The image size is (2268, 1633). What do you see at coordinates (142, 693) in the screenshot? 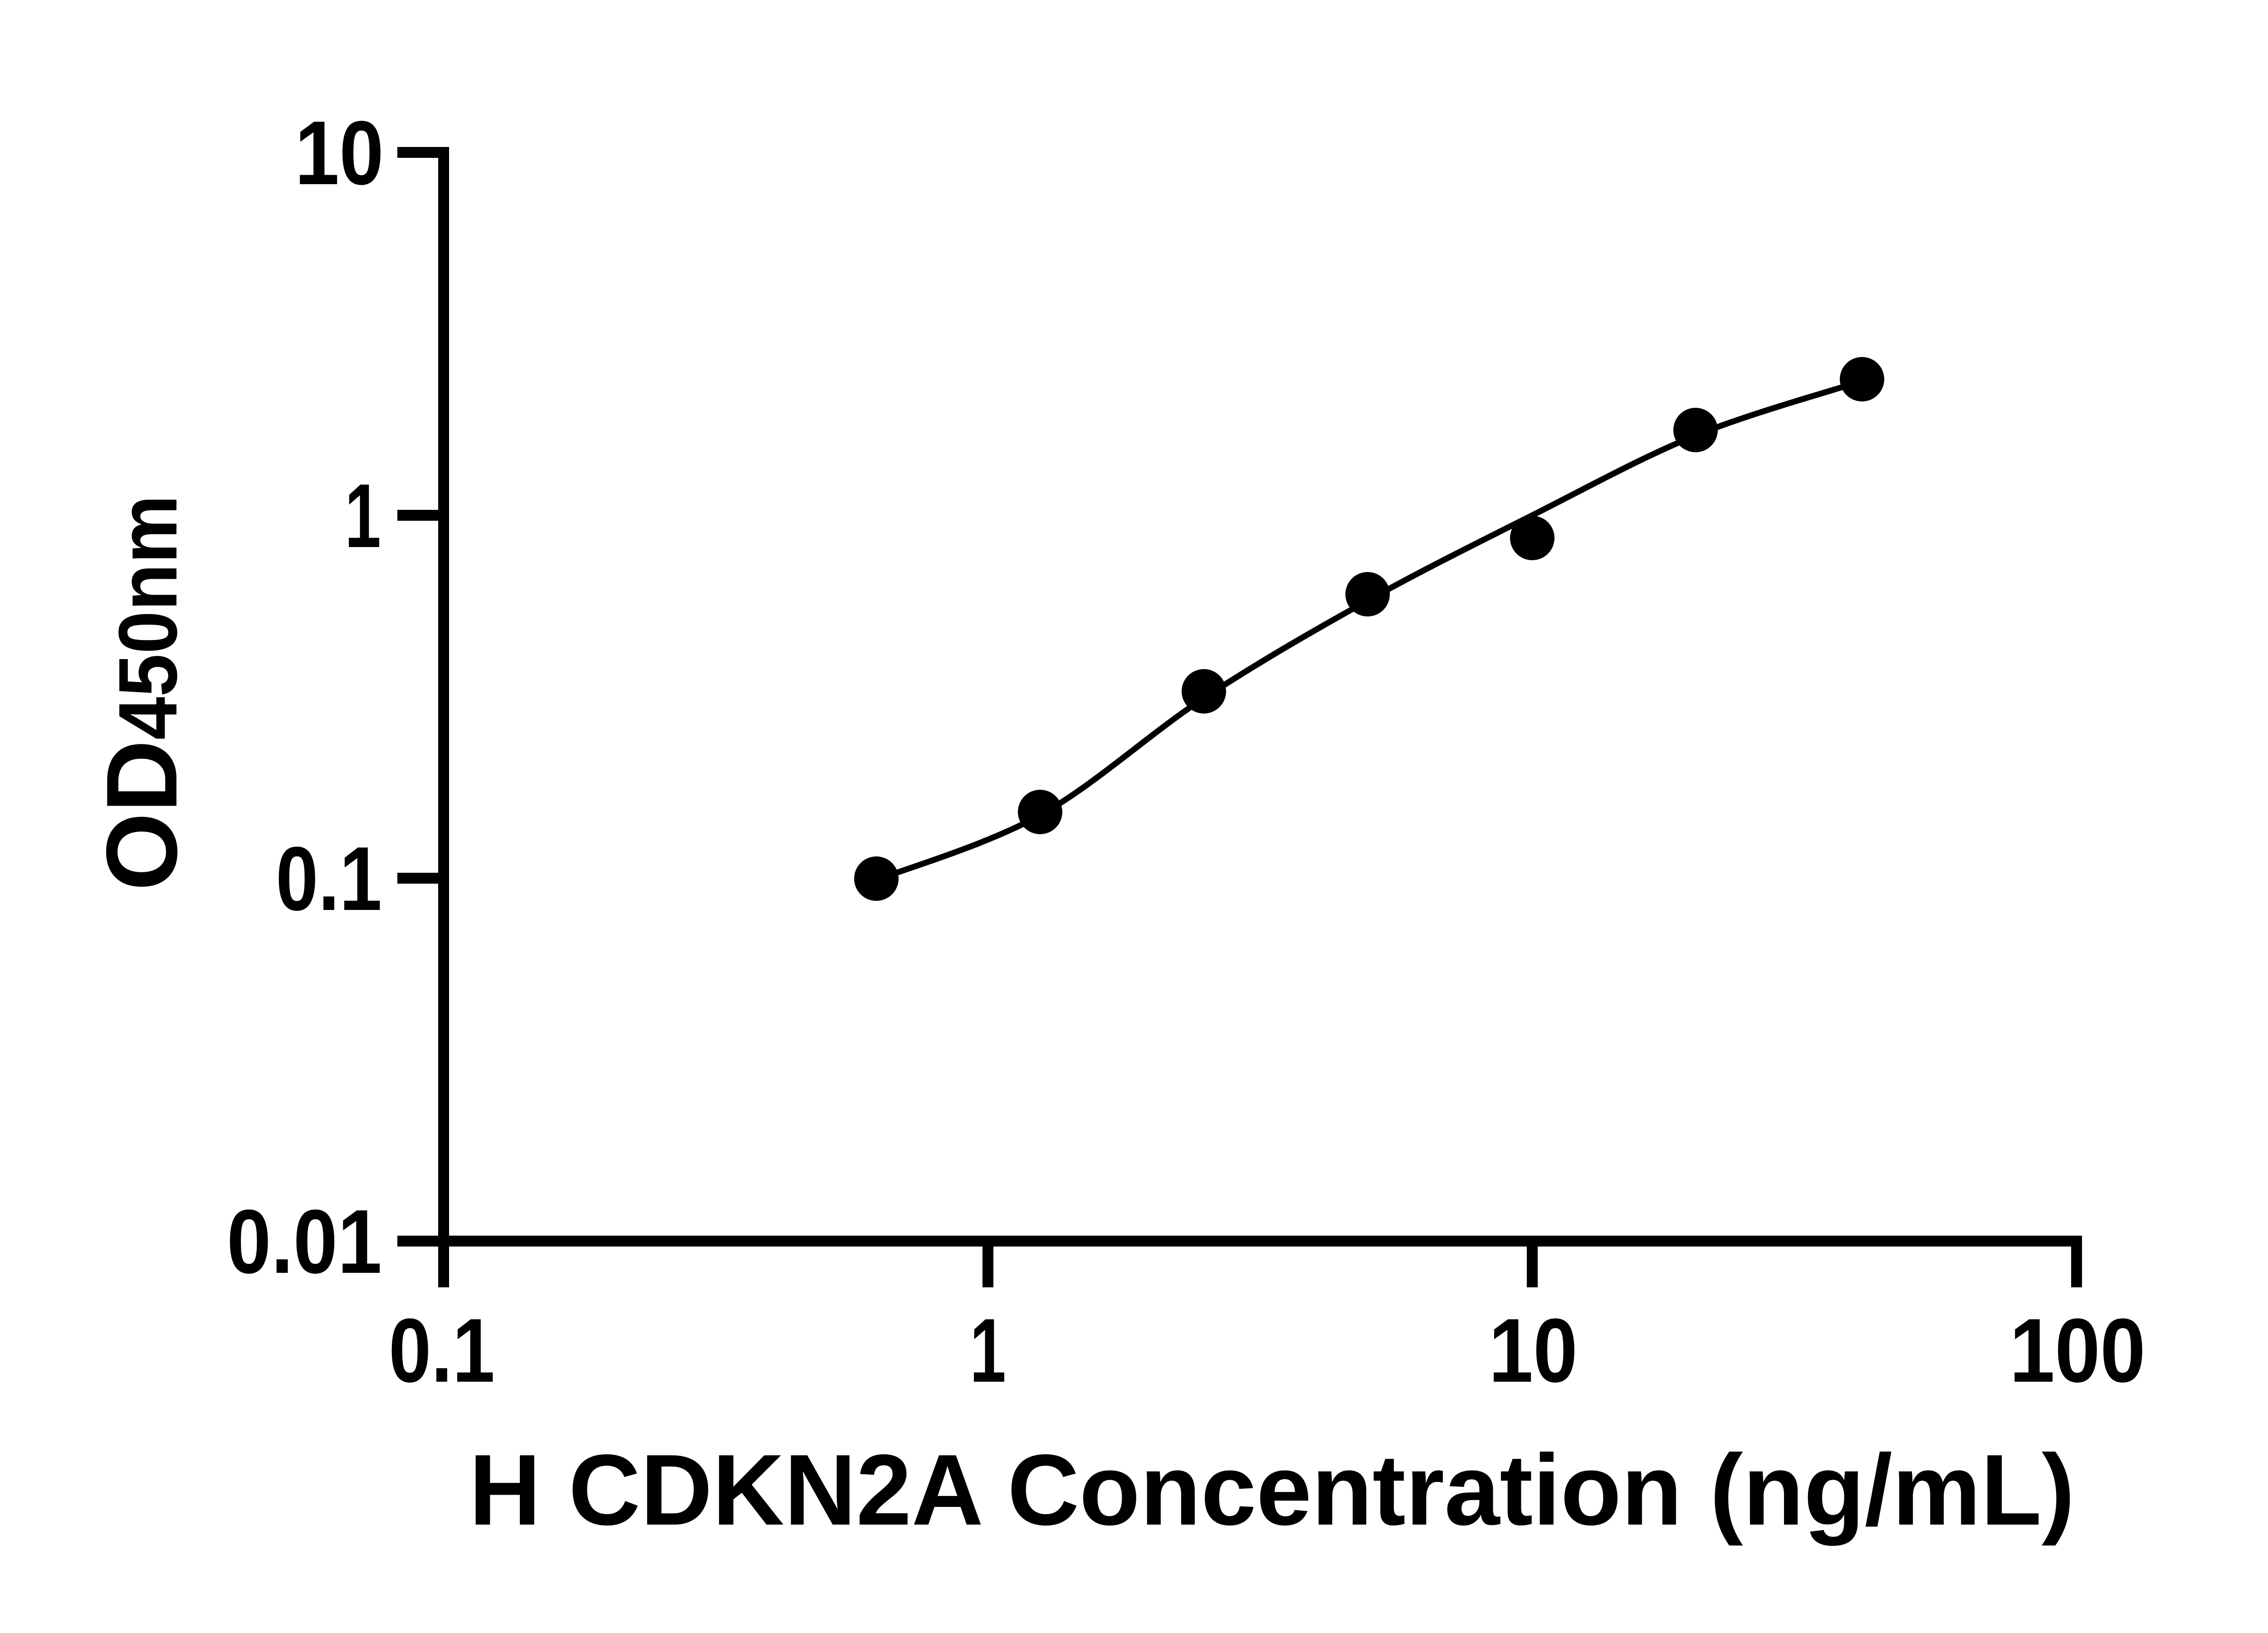
I see `svg-text: OD450nm` at bounding box center [142, 693].